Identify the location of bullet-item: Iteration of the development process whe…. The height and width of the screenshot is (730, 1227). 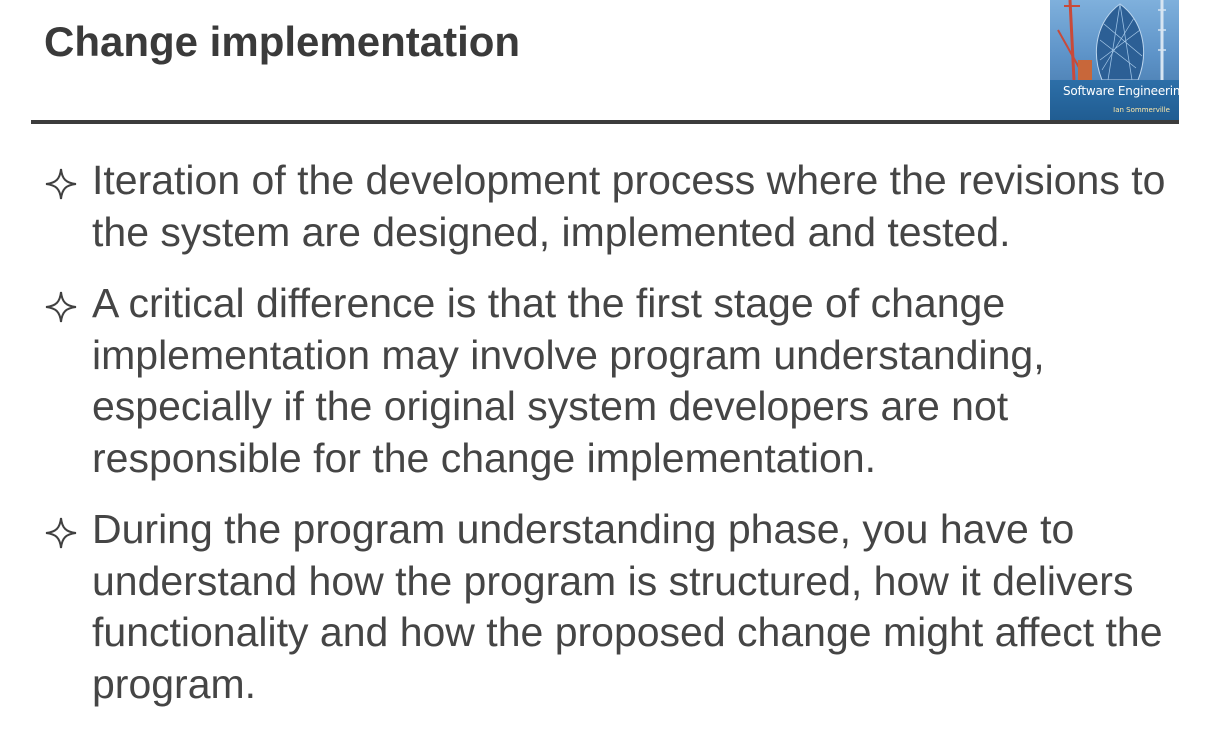
(619, 206).